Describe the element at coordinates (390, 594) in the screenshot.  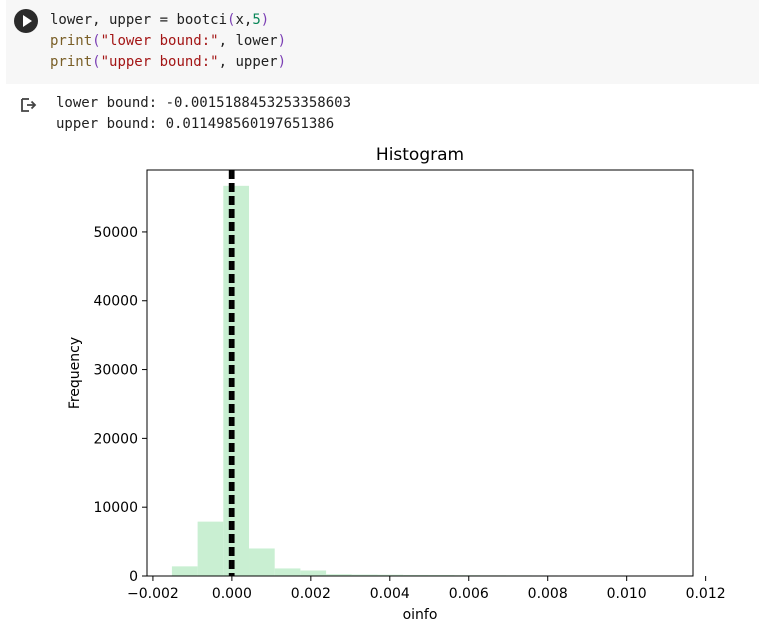
I see `x-tick-label: 0.004` at that location.